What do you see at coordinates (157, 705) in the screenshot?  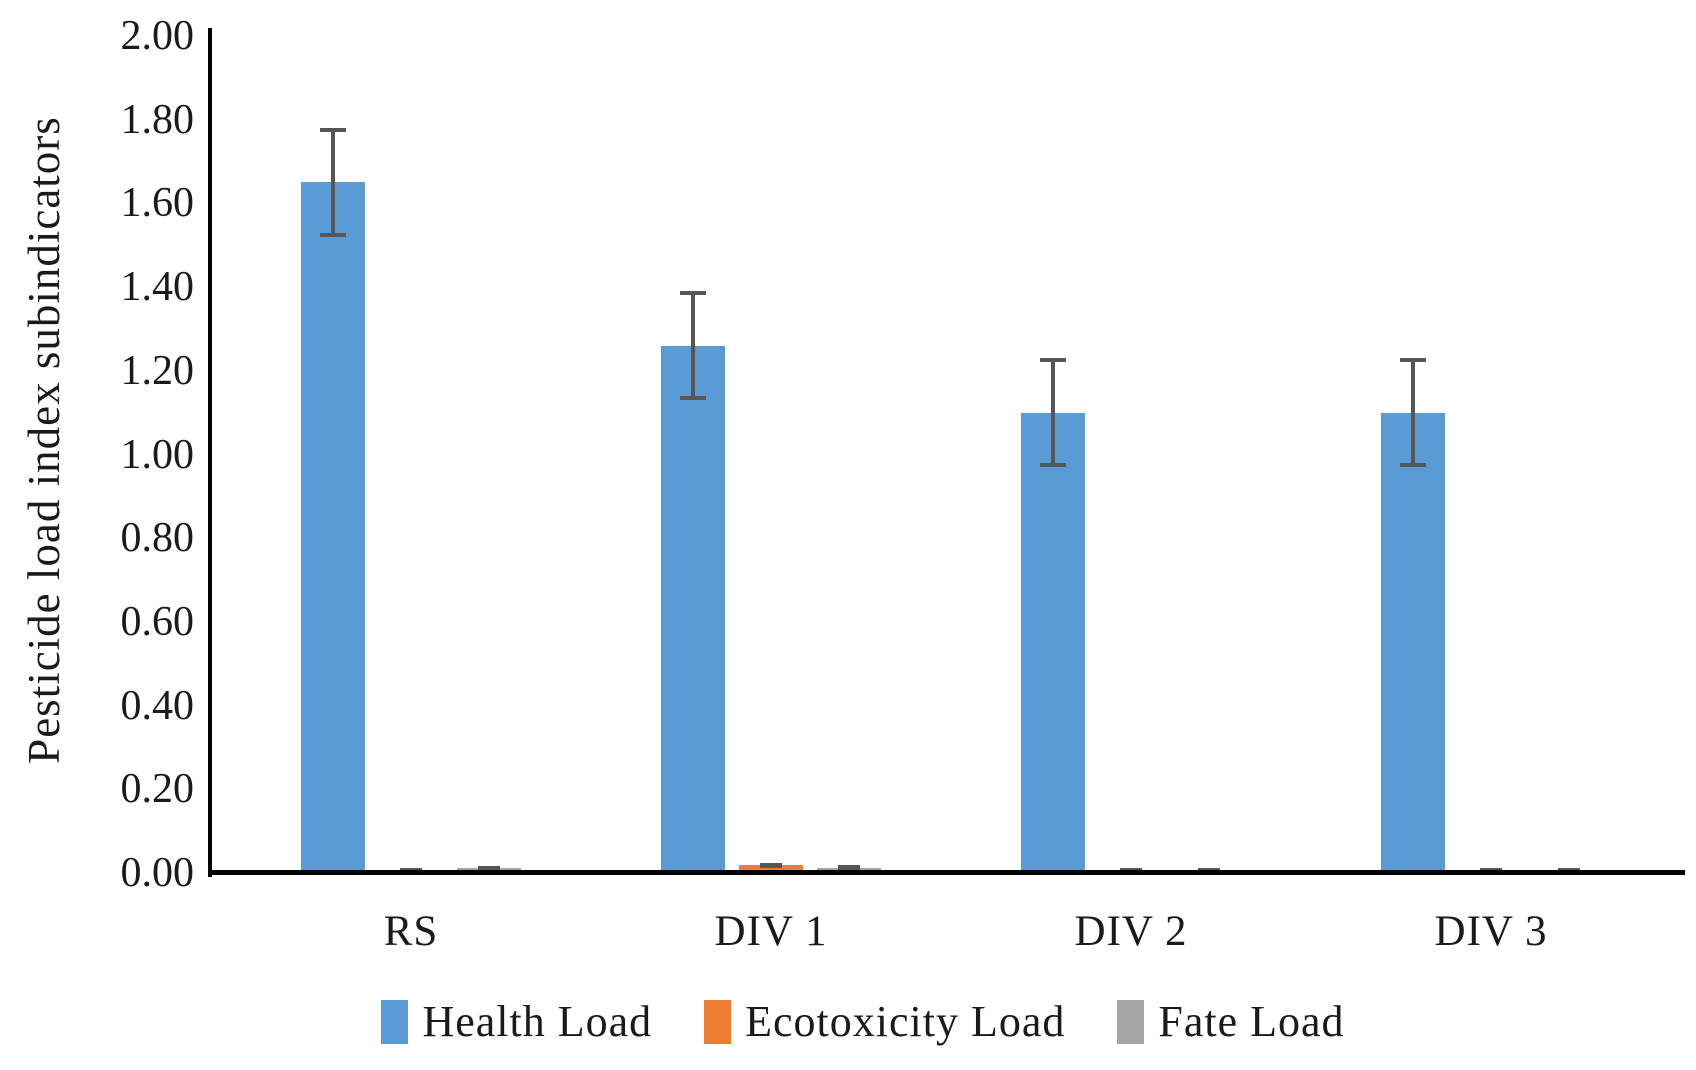 I see `y-tick-label: 0.40` at bounding box center [157, 705].